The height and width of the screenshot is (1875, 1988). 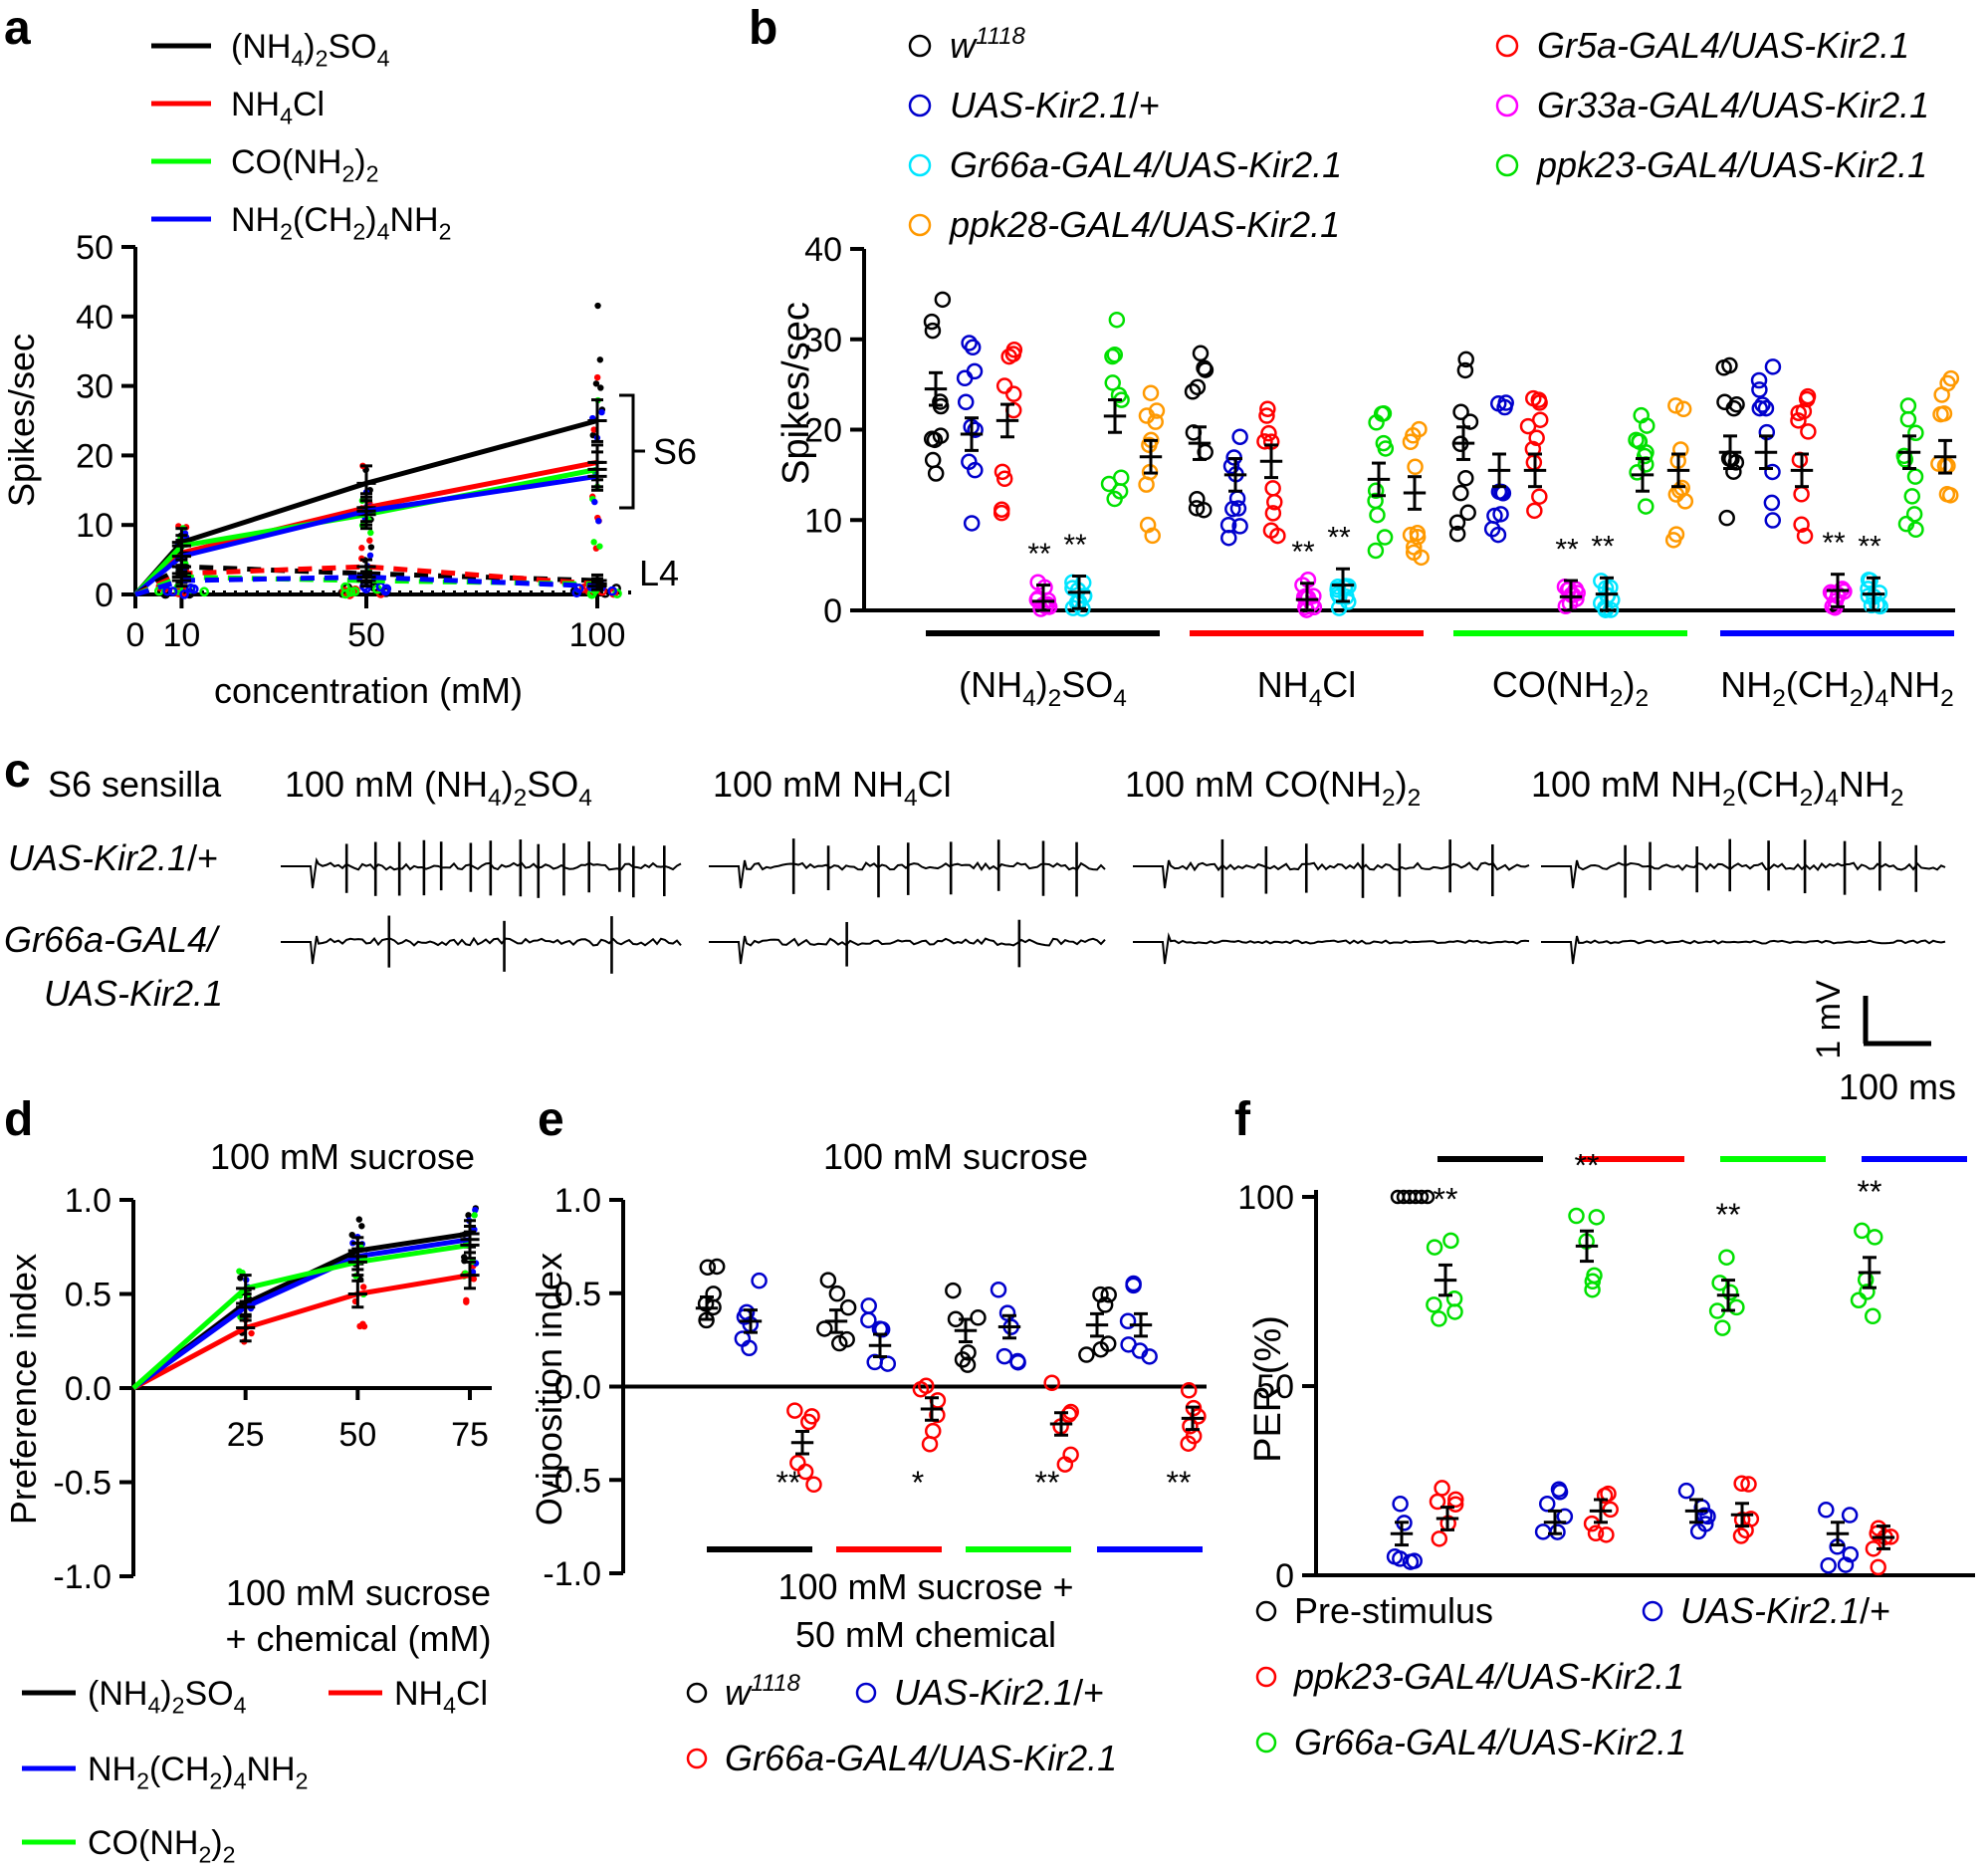 What do you see at coordinates (143, 1843) in the screenshot?
I see `text-span: CO(NH` at bounding box center [143, 1843].